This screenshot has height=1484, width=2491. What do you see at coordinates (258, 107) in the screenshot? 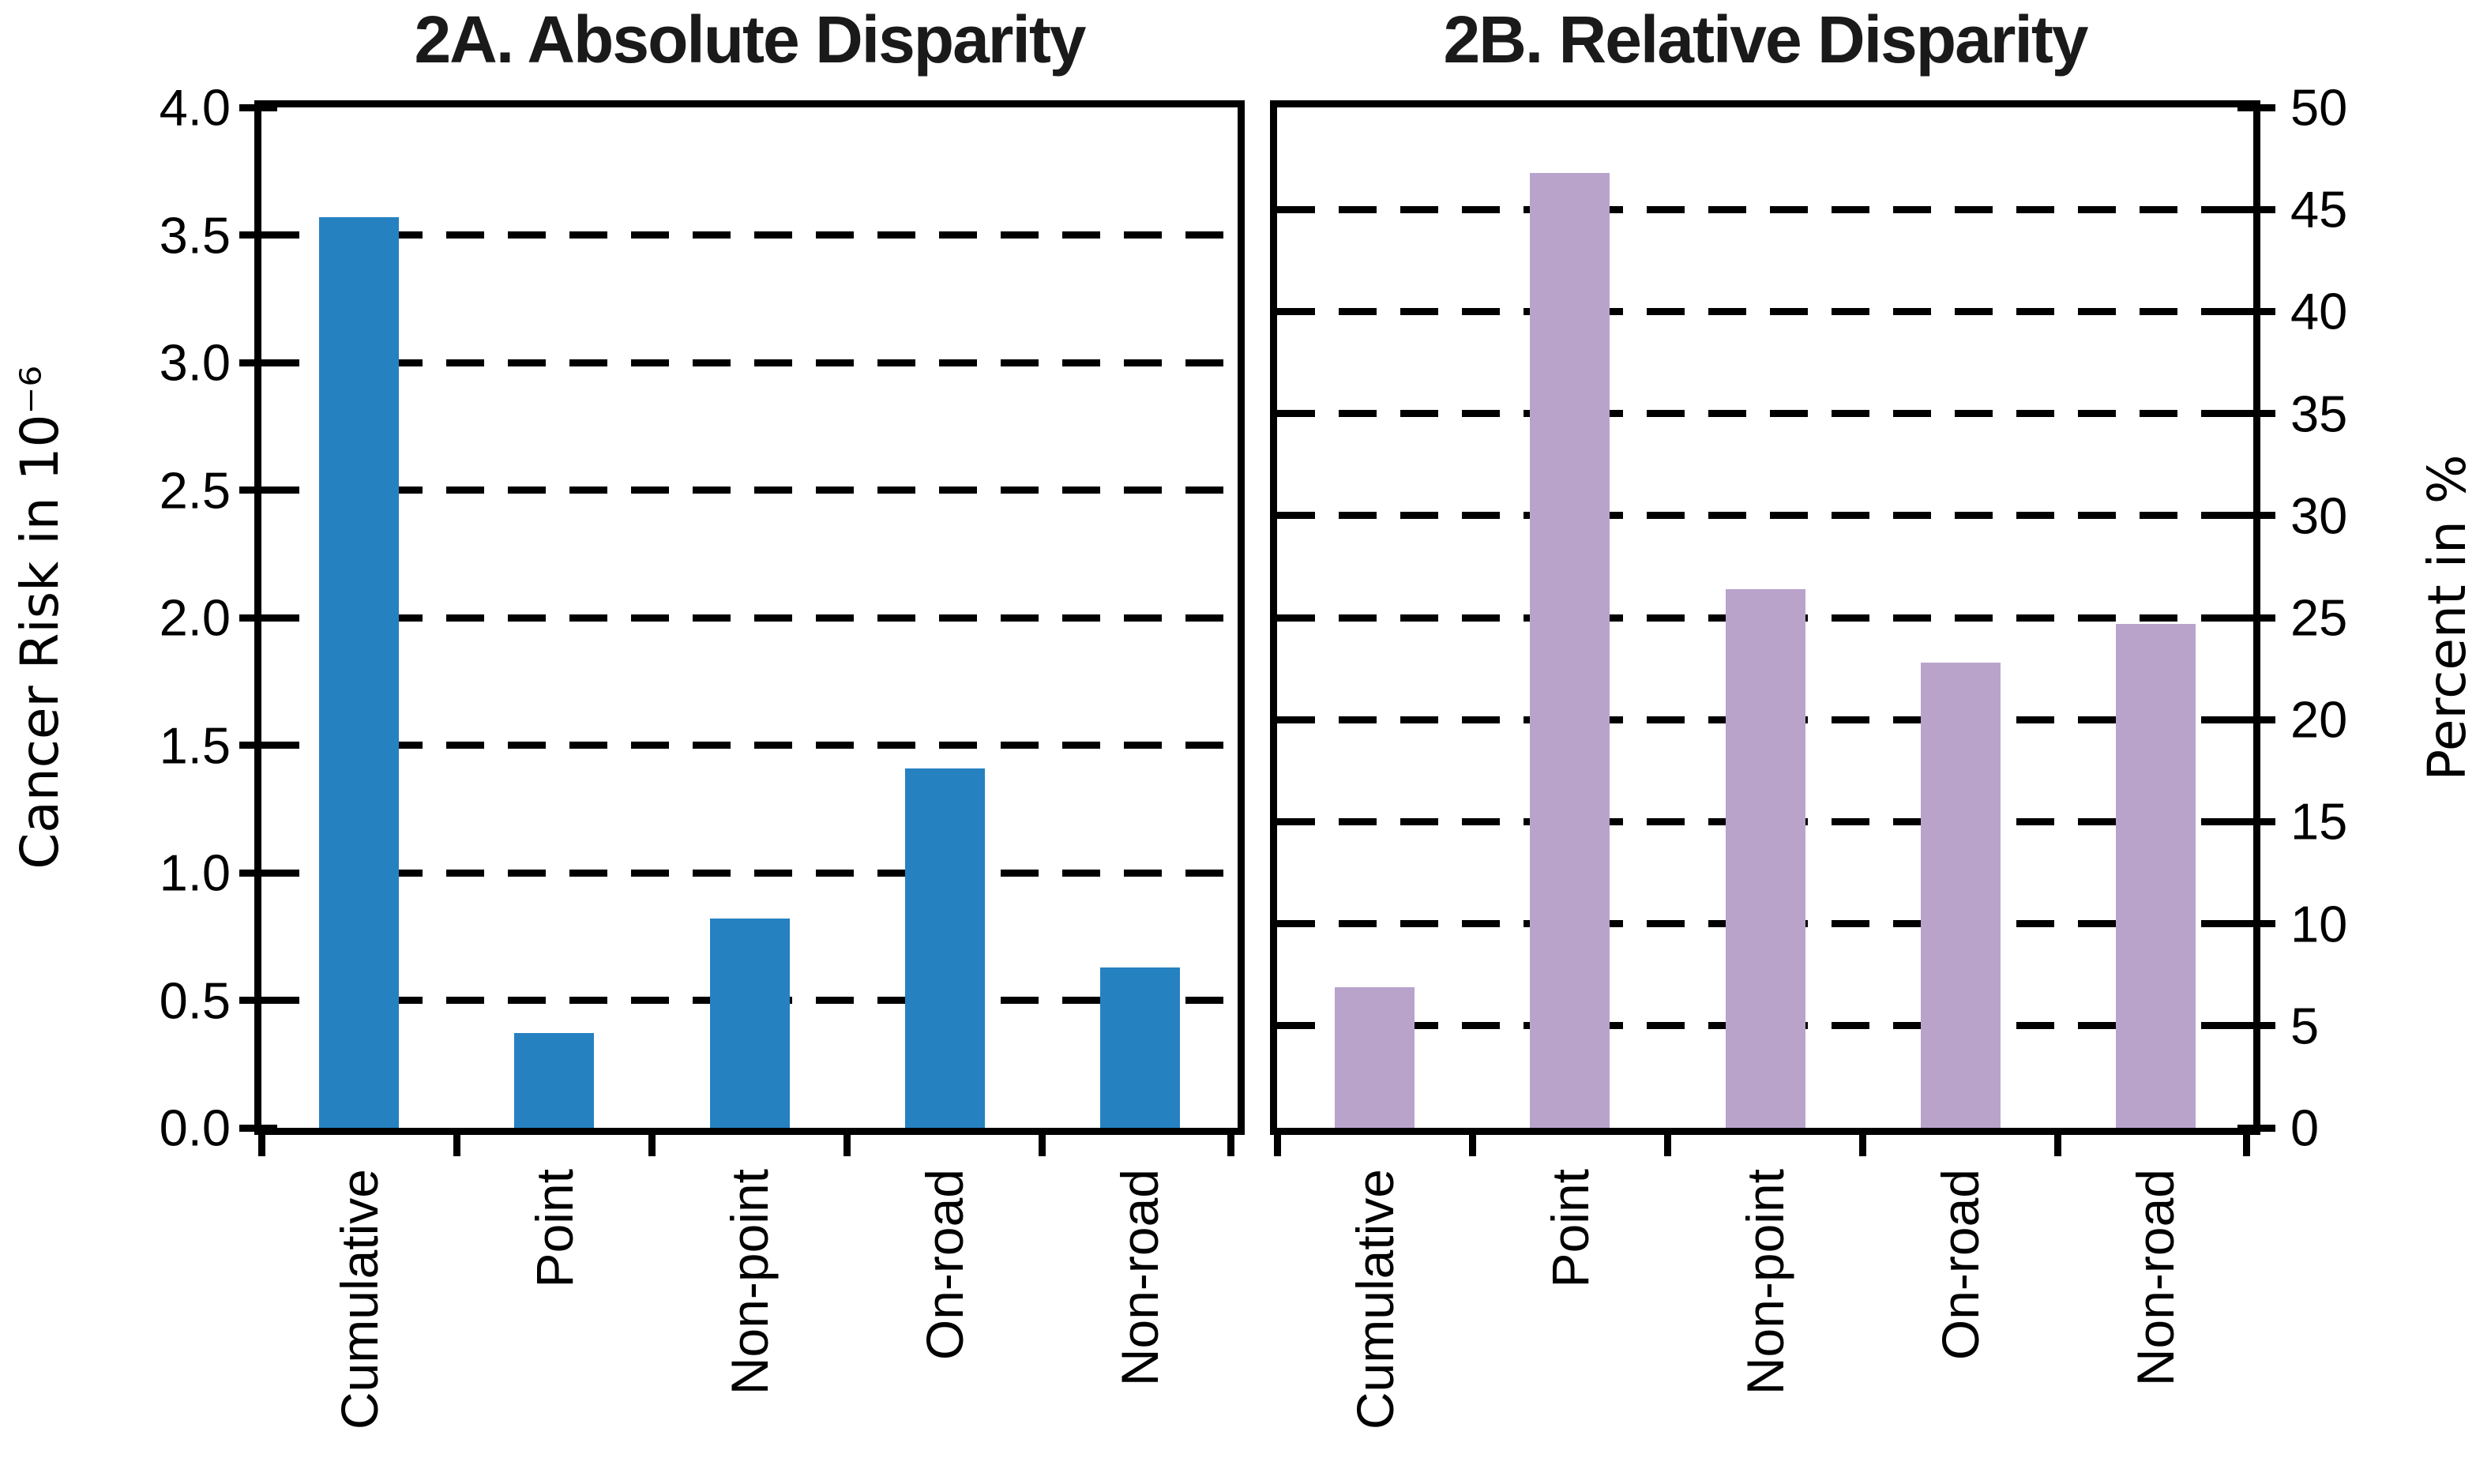
I see `y-tick-2a-4.0` at bounding box center [258, 107].